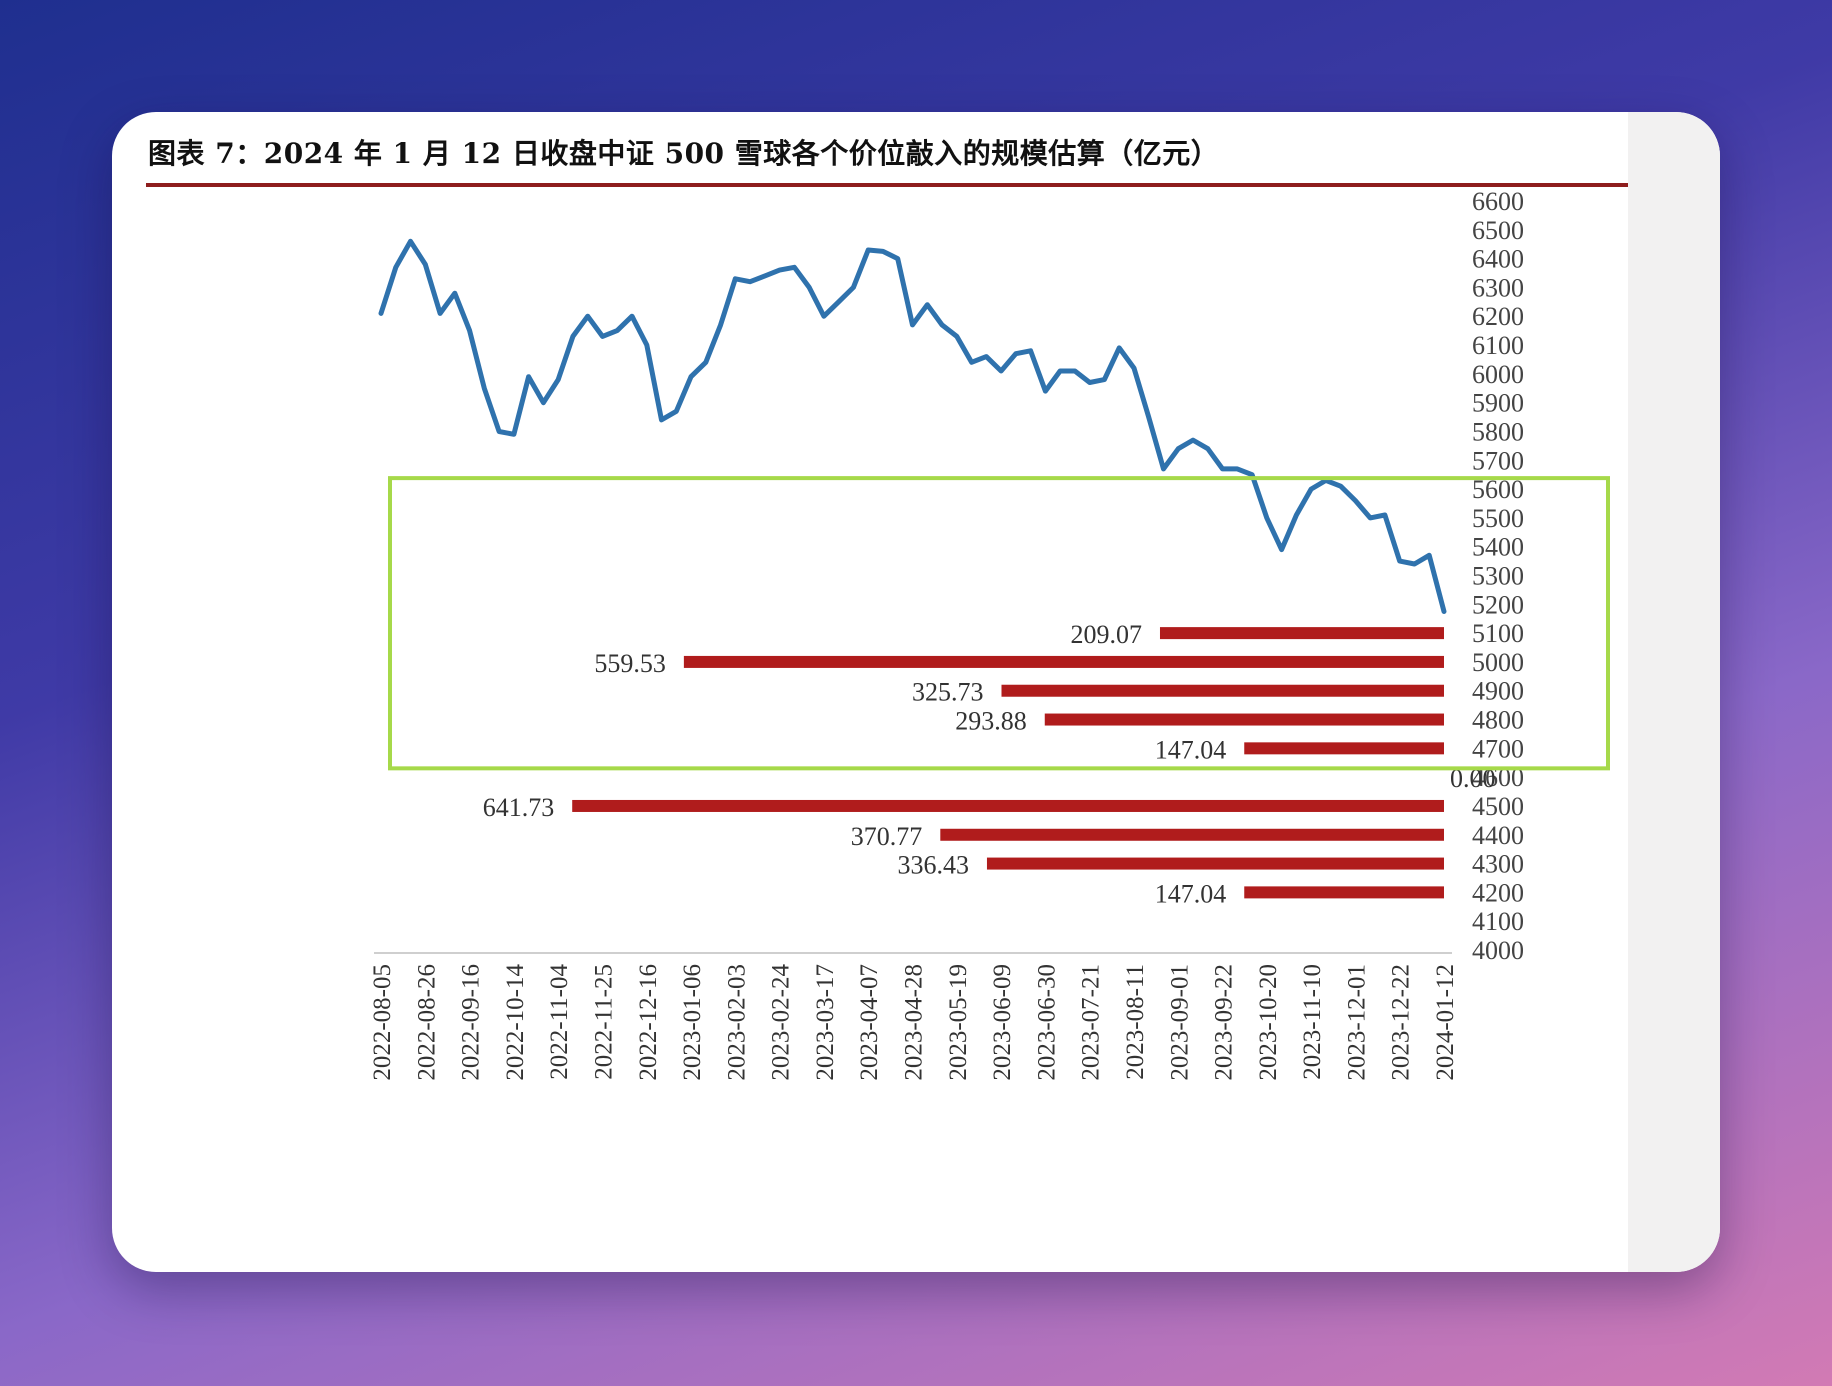 The height and width of the screenshot is (1386, 1832). Describe the element at coordinates (1356, 1022) in the screenshot. I see `x-tick-label: 2023-12-01` at that location.